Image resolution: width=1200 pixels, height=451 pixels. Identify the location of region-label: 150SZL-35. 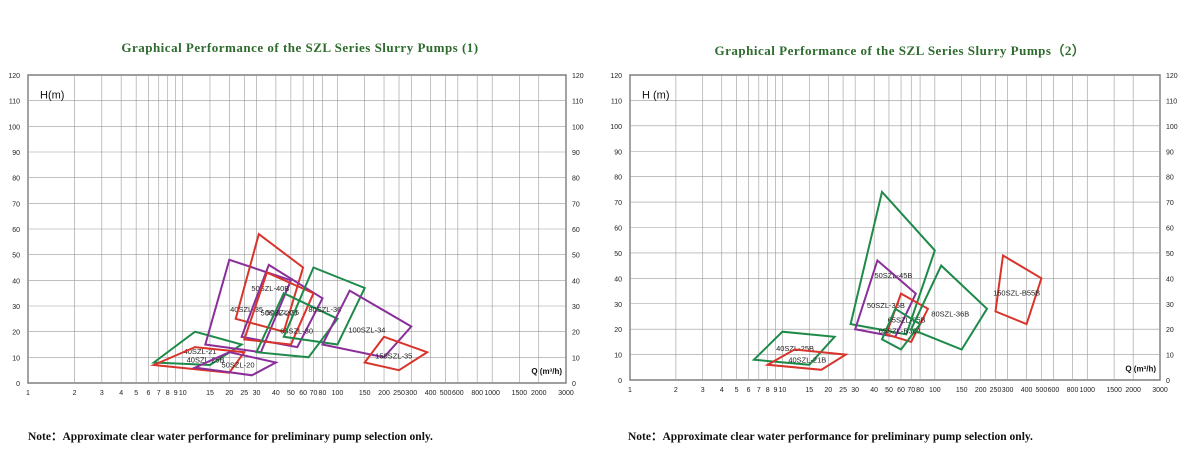
(393, 355).